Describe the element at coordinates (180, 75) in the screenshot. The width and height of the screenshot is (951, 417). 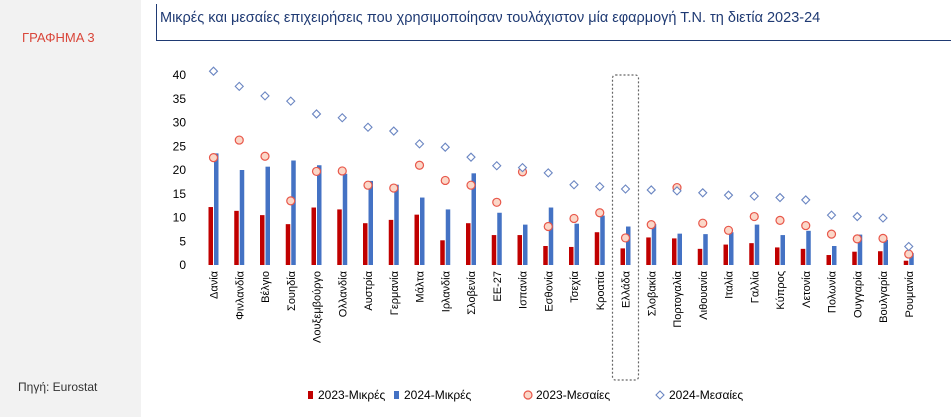
I see `y-tick-label: 40` at that location.